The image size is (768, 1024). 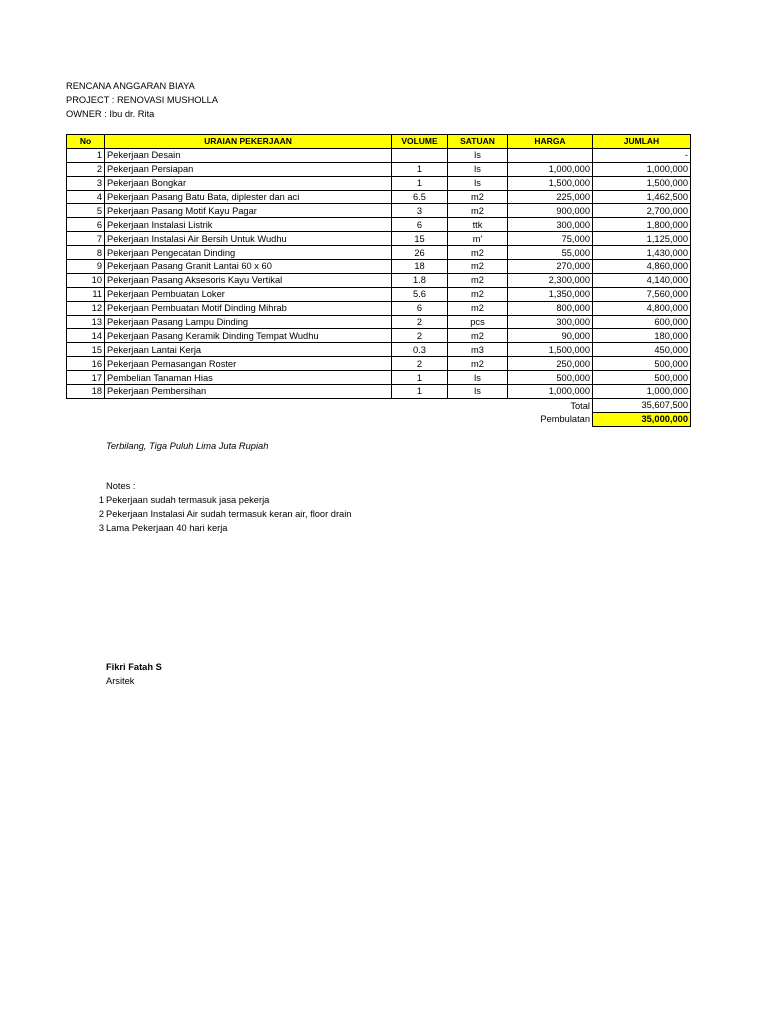 I want to click on cell-no: 3, so click(x=85, y=183).